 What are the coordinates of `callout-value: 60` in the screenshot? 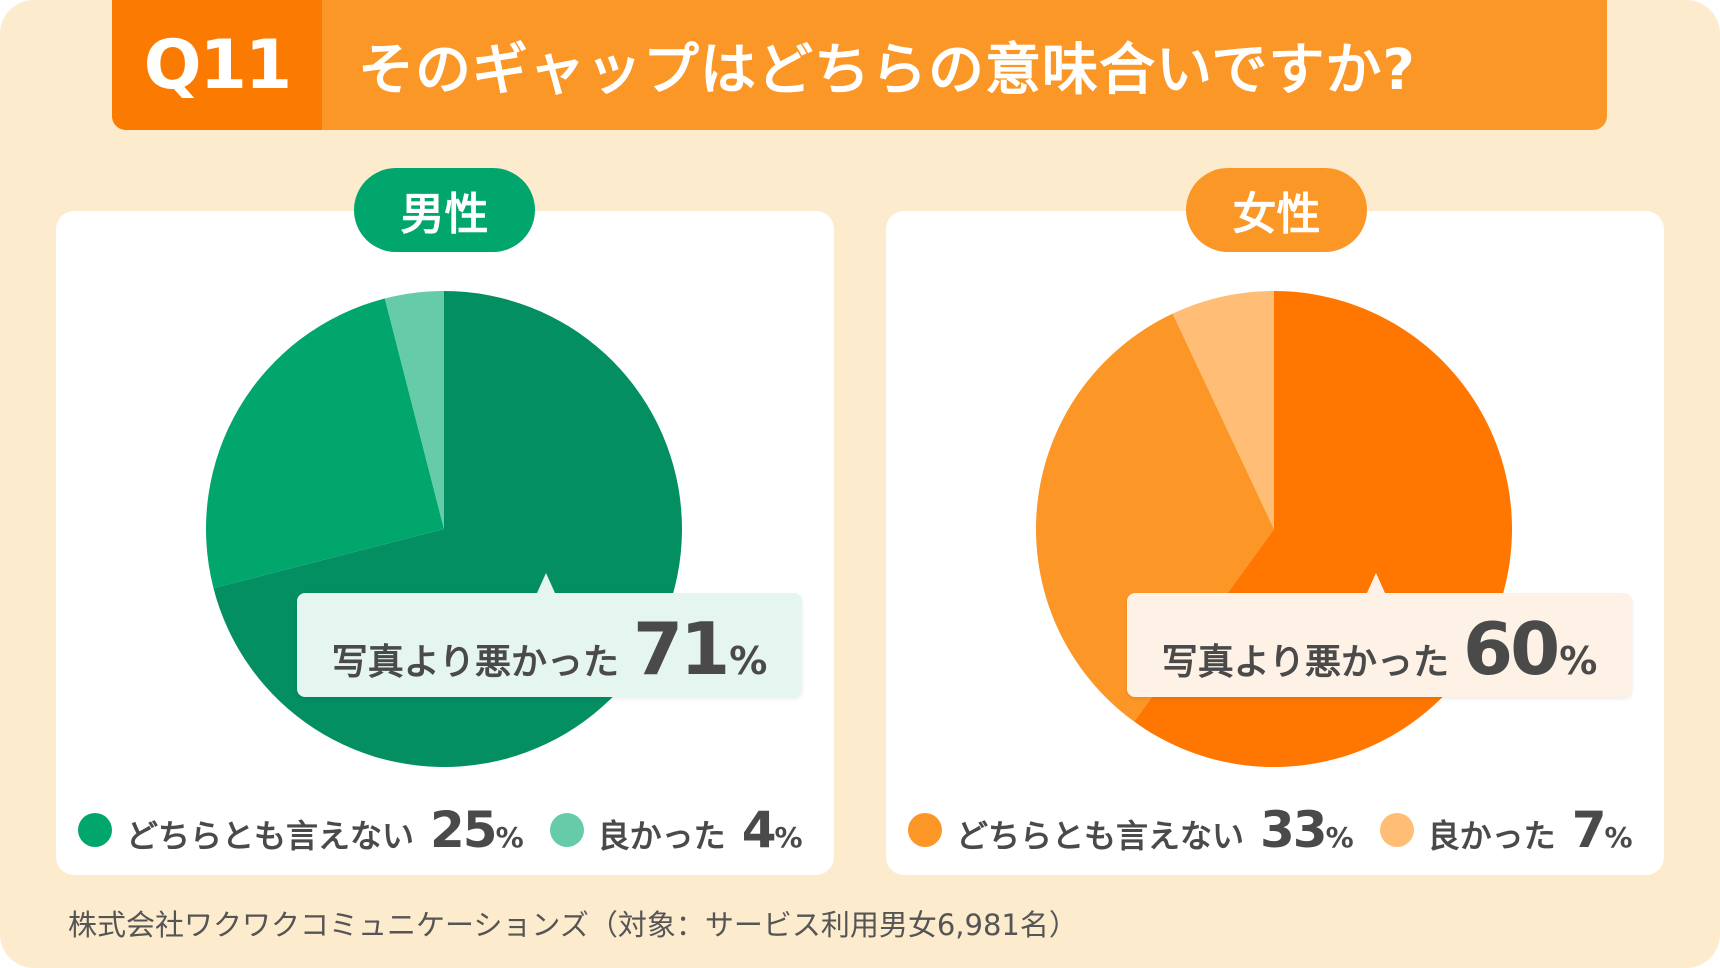 It's located at (1511, 649).